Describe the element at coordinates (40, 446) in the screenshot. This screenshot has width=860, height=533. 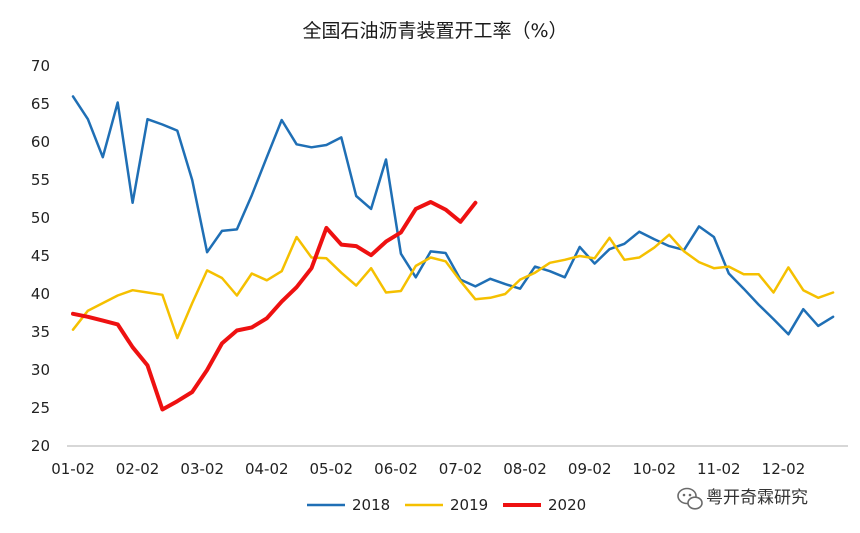
I see `y-tick-label: 20` at that location.